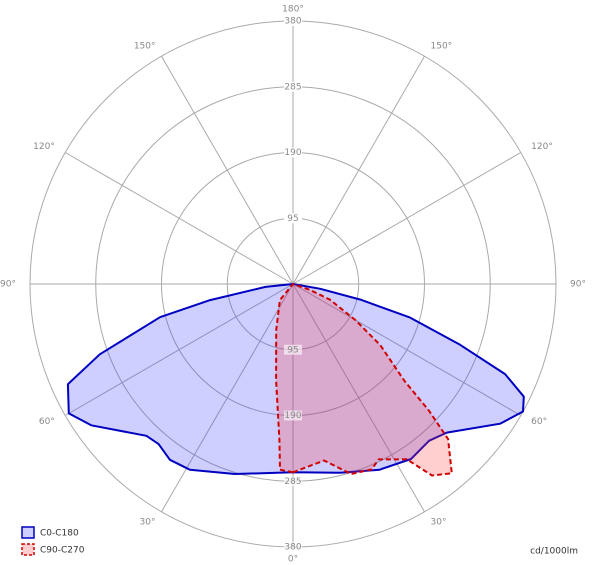  I want to click on unit-label: cd/1000lm, so click(554, 552).